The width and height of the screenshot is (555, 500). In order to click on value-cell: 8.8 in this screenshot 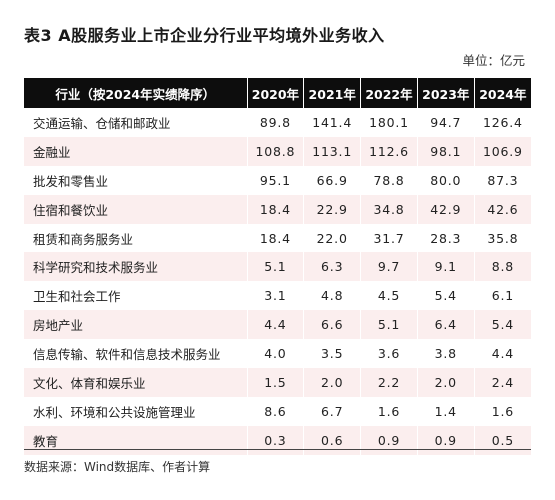, I will do `click(502, 267)`.